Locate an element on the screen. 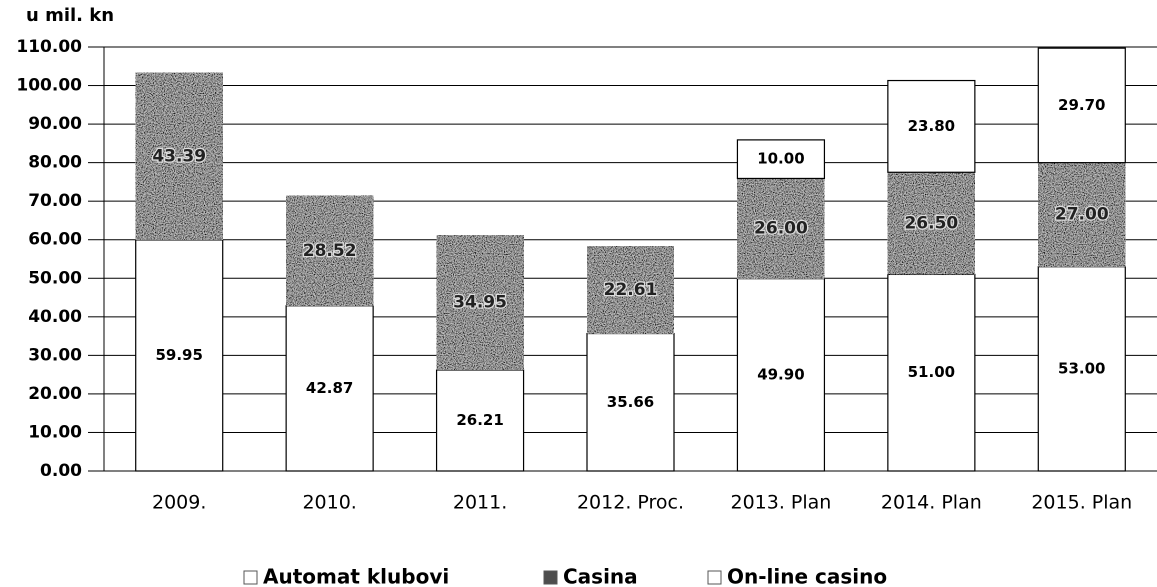  y-tick-label: 70.00 is located at coordinates (55, 201).